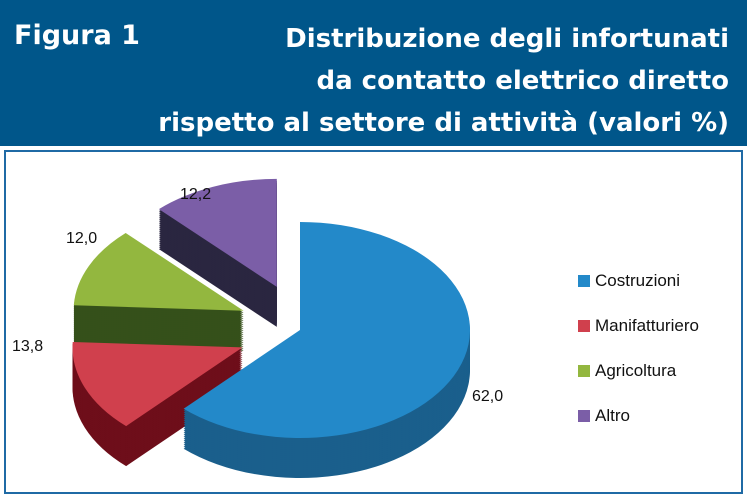  What do you see at coordinates (488, 396) in the screenshot?
I see `data-label-costruzioni: 62,0` at bounding box center [488, 396].